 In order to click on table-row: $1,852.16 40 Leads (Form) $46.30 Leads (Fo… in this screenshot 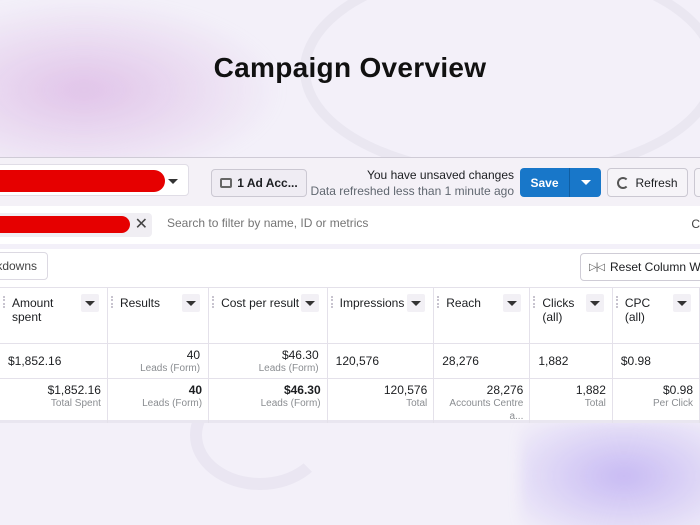, I will do `click(350, 361)`.